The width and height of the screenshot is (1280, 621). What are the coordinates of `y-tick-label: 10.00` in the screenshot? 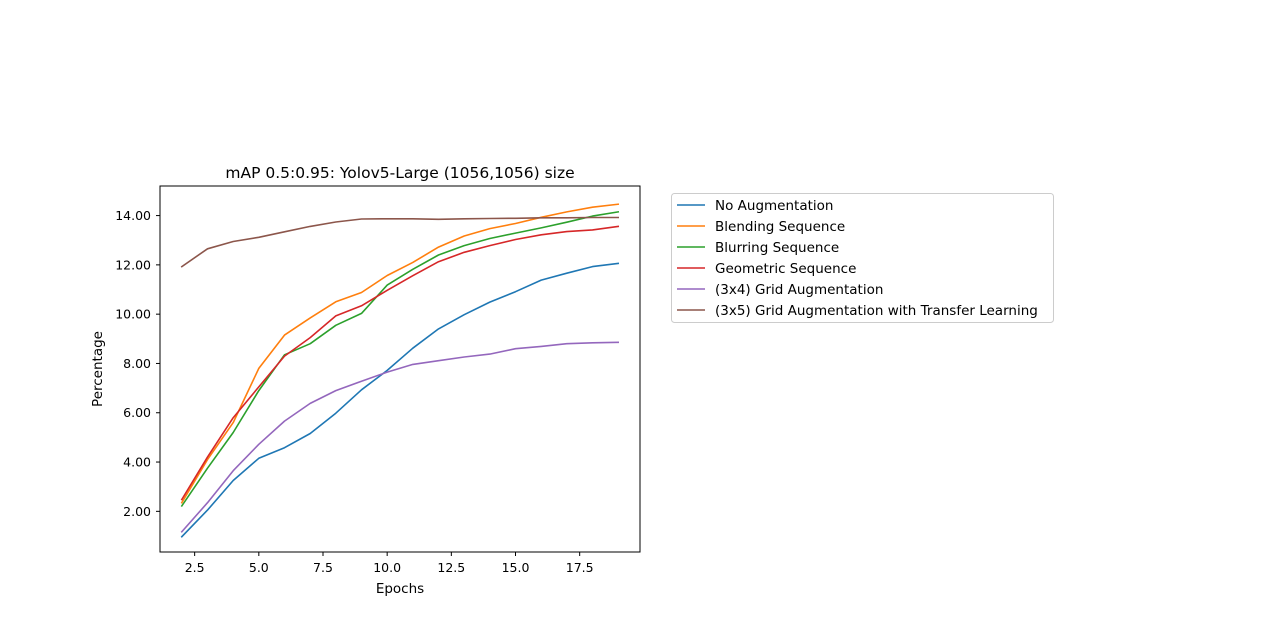 It's located at (133, 314).